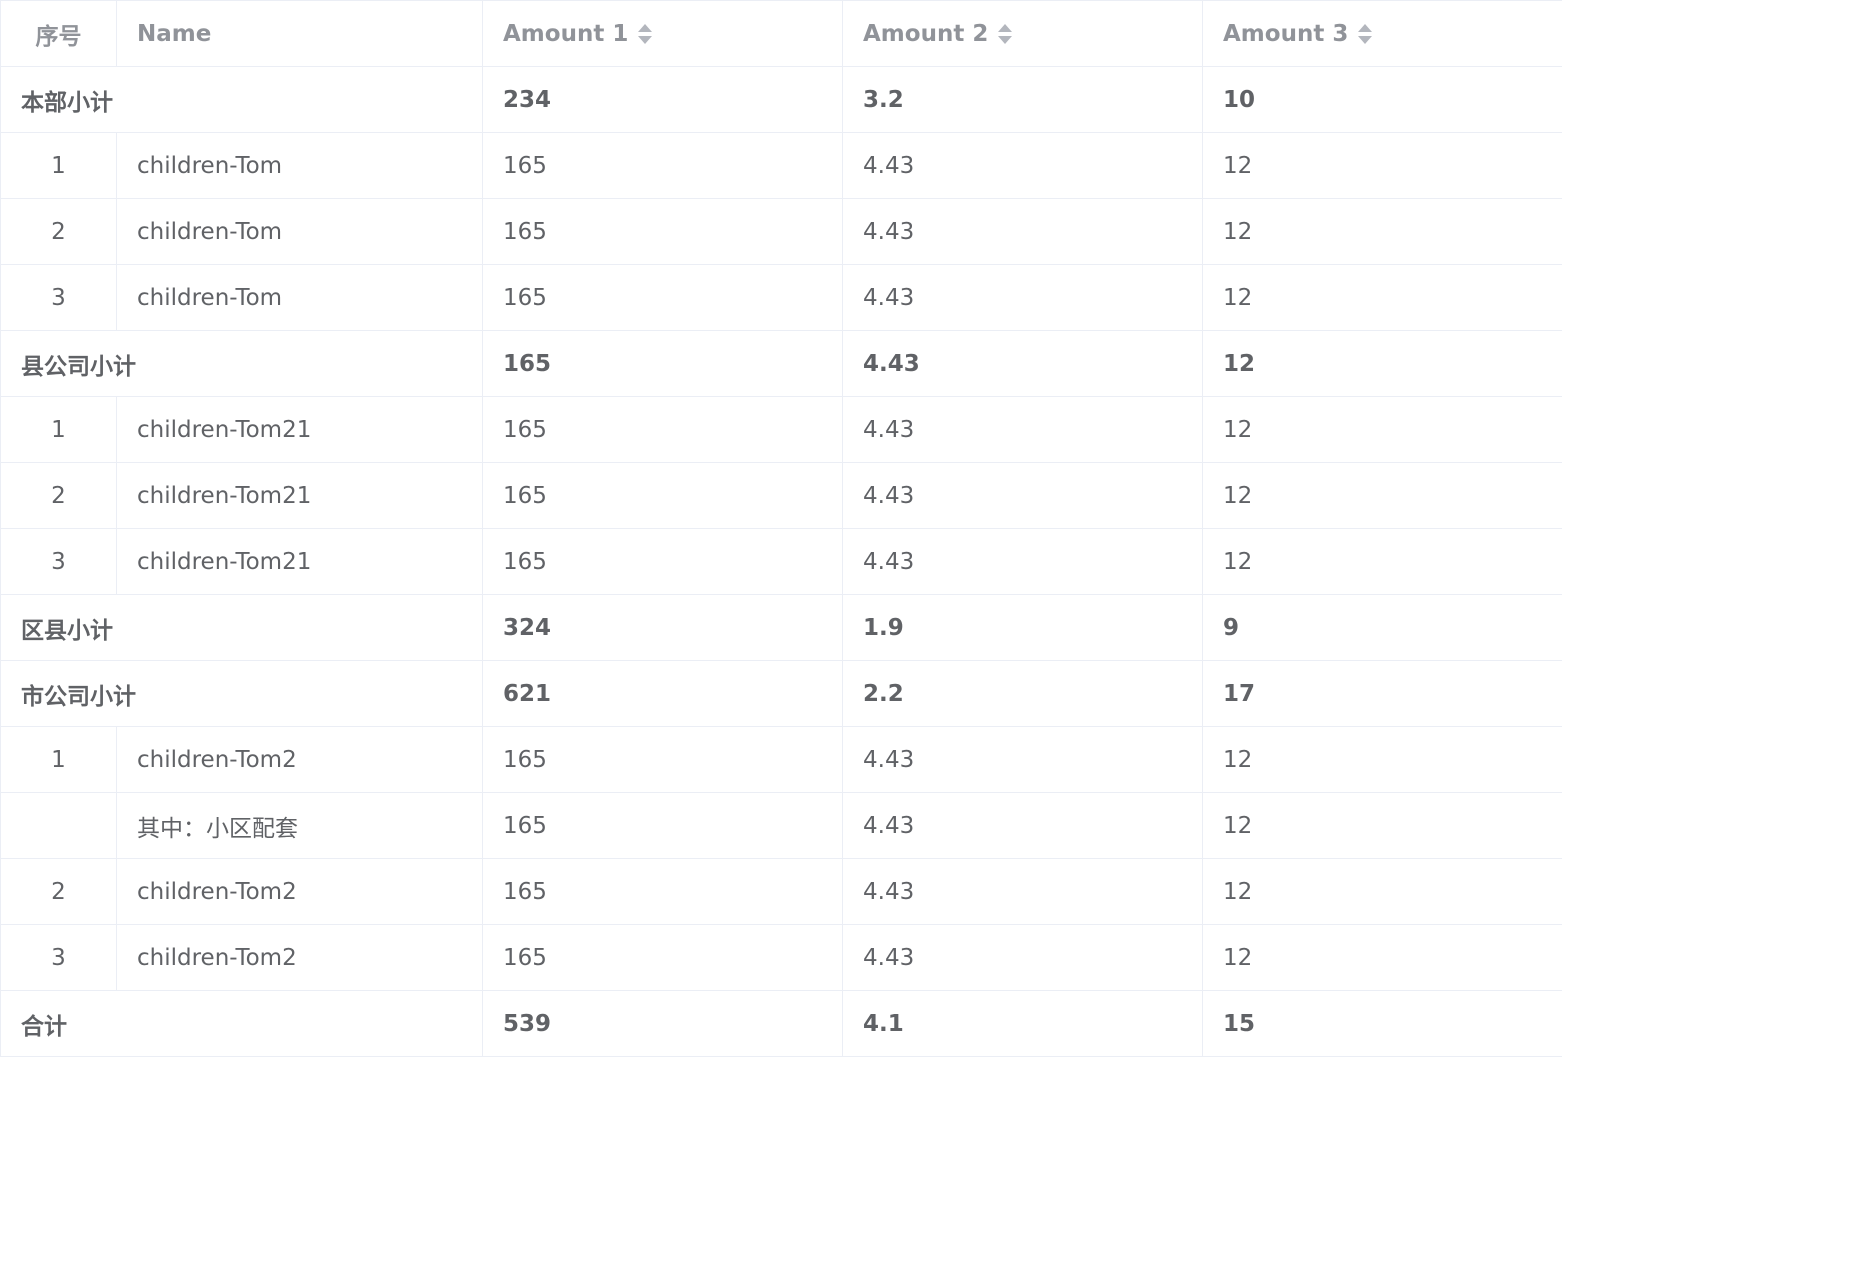 The height and width of the screenshot is (1270, 1862). Describe the element at coordinates (58, 825) in the screenshot. I see `row-index-cell` at that location.